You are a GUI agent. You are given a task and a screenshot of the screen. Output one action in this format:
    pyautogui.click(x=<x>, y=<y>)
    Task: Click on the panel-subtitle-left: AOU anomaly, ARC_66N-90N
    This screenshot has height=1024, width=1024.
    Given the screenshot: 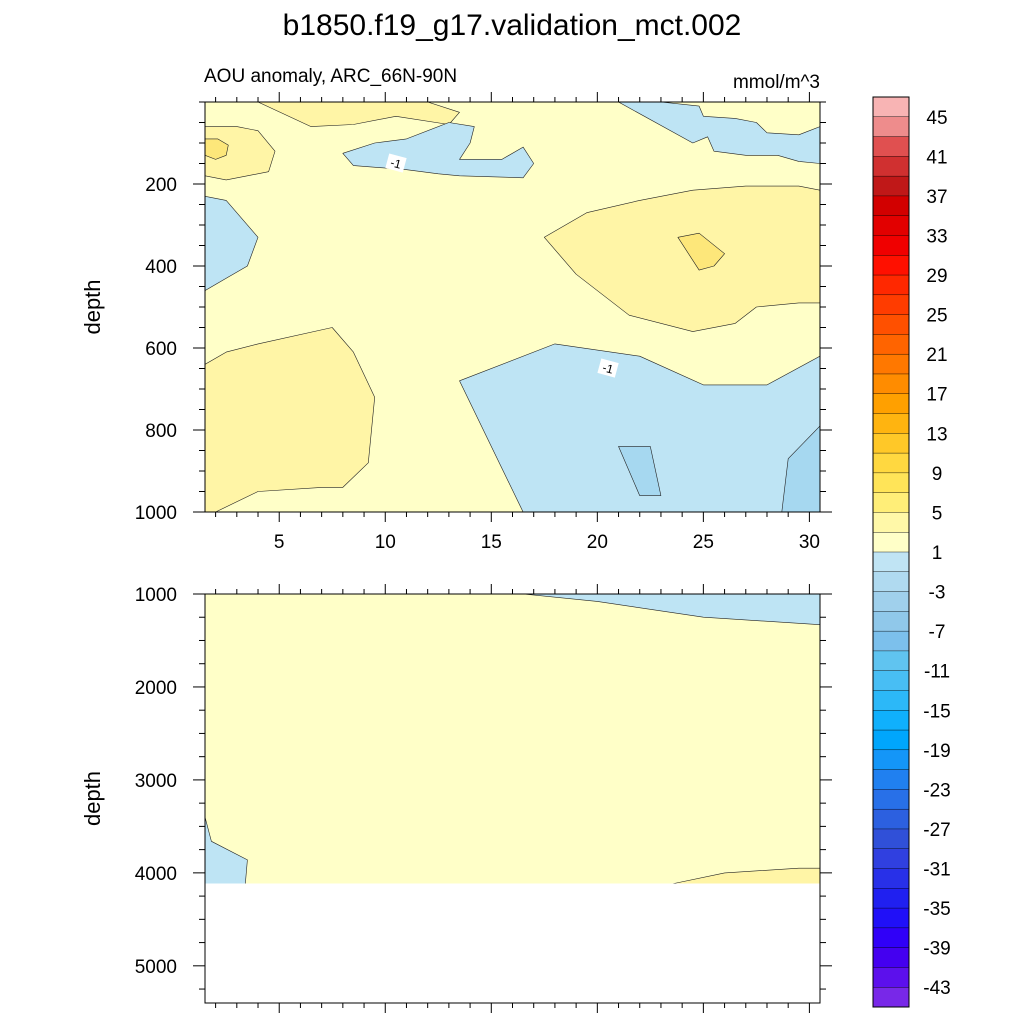 What is the action you would take?
    pyautogui.click(x=330, y=76)
    